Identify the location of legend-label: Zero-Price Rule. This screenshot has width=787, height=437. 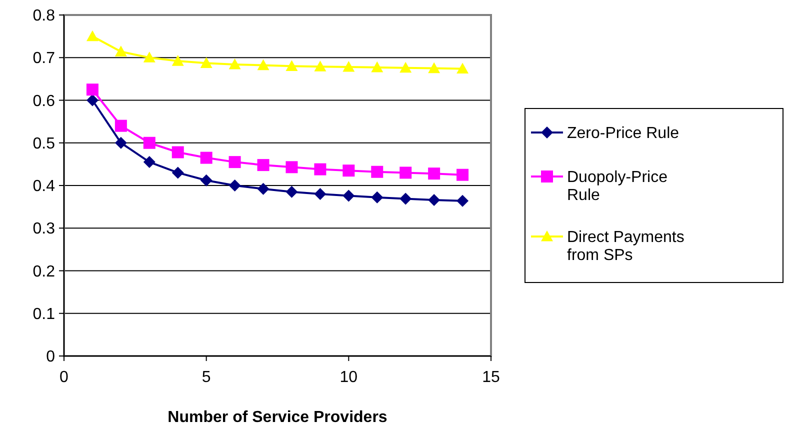
(623, 133).